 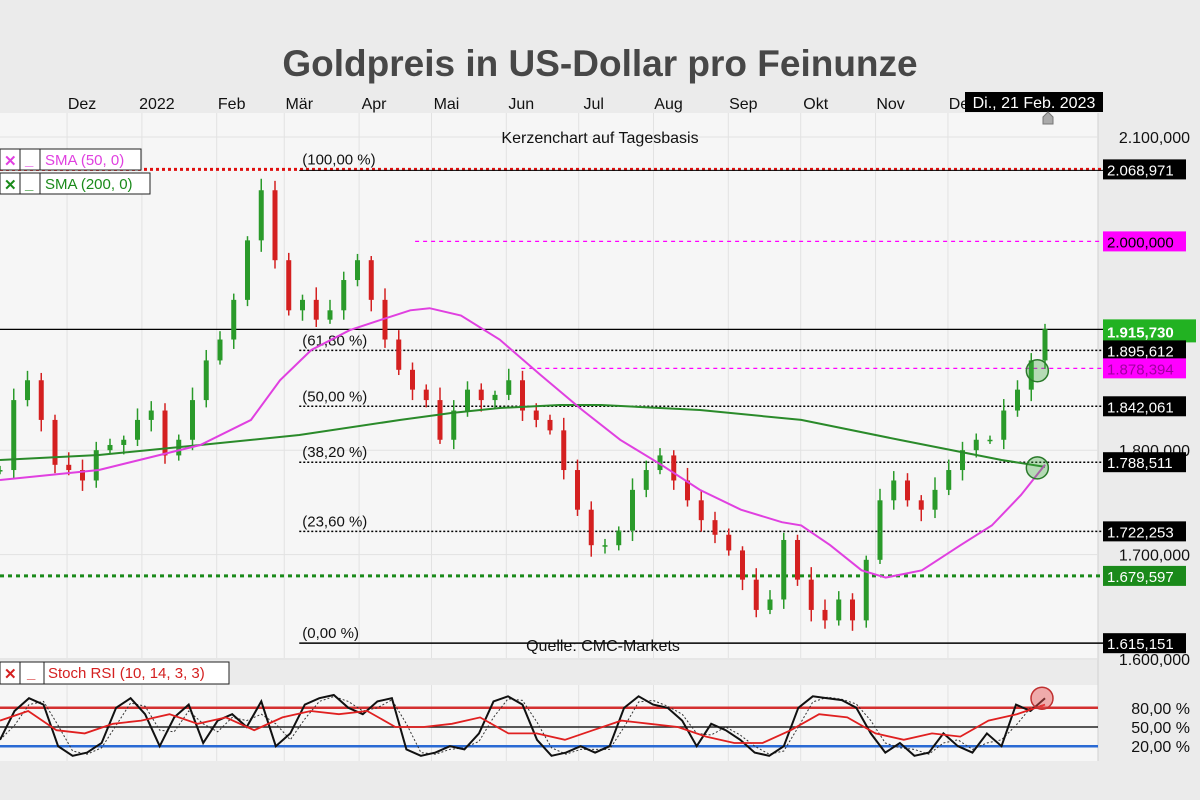 What do you see at coordinates (1160, 728) in the screenshot?
I see `rsi-level-label: 50,00 %` at bounding box center [1160, 728].